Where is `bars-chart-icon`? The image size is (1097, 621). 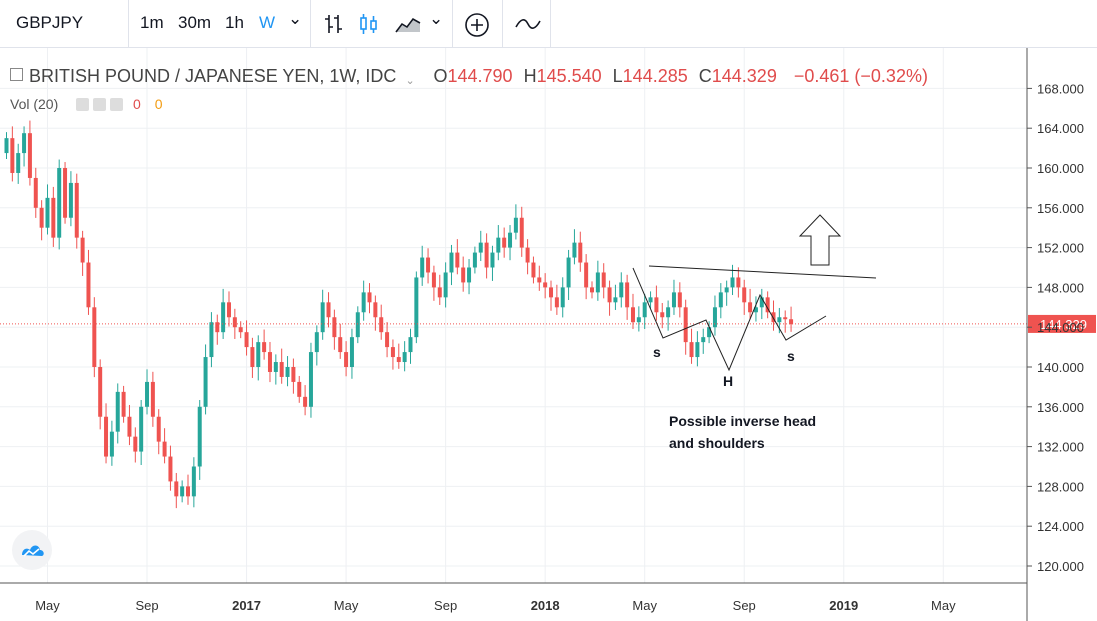
bars-chart-icon is located at coordinates (334, 24).